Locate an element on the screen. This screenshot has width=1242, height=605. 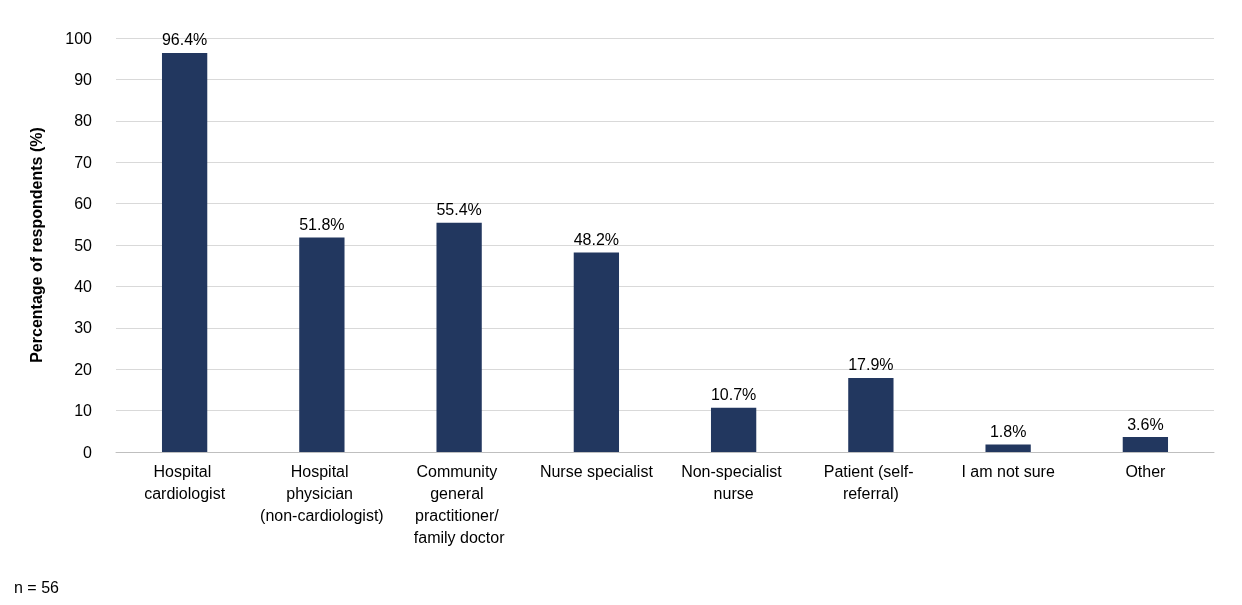
y-tick-label: 50 is located at coordinates (83, 245).